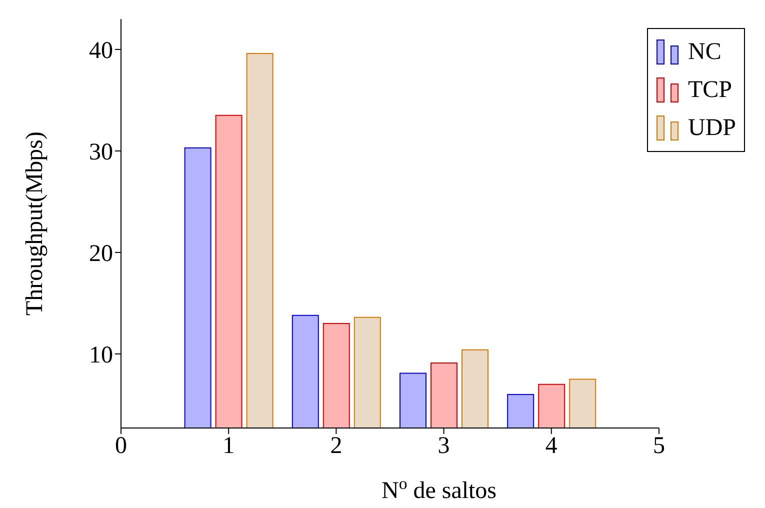 The width and height of the screenshot is (765, 508). What do you see at coordinates (101, 152) in the screenshot?
I see `y-tick-label: 30` at bounding box center [101, 152].